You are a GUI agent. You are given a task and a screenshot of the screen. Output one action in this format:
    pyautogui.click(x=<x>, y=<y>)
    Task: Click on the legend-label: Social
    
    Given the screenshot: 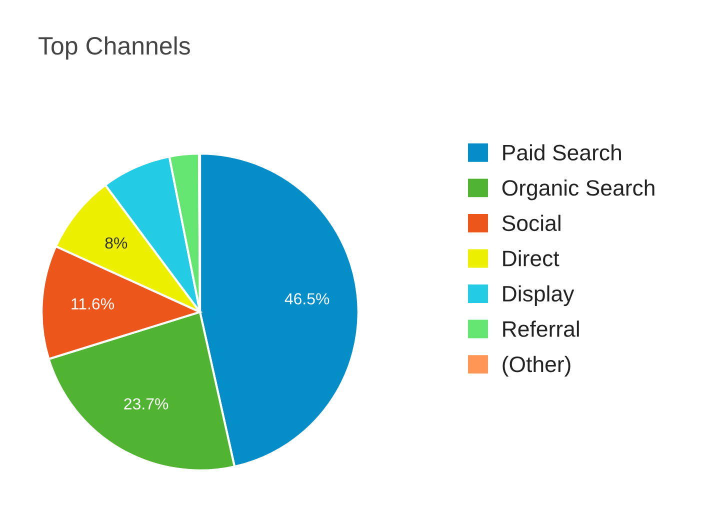 What is the action you would take?
    pyautogui.click(x=531, y=223)
    